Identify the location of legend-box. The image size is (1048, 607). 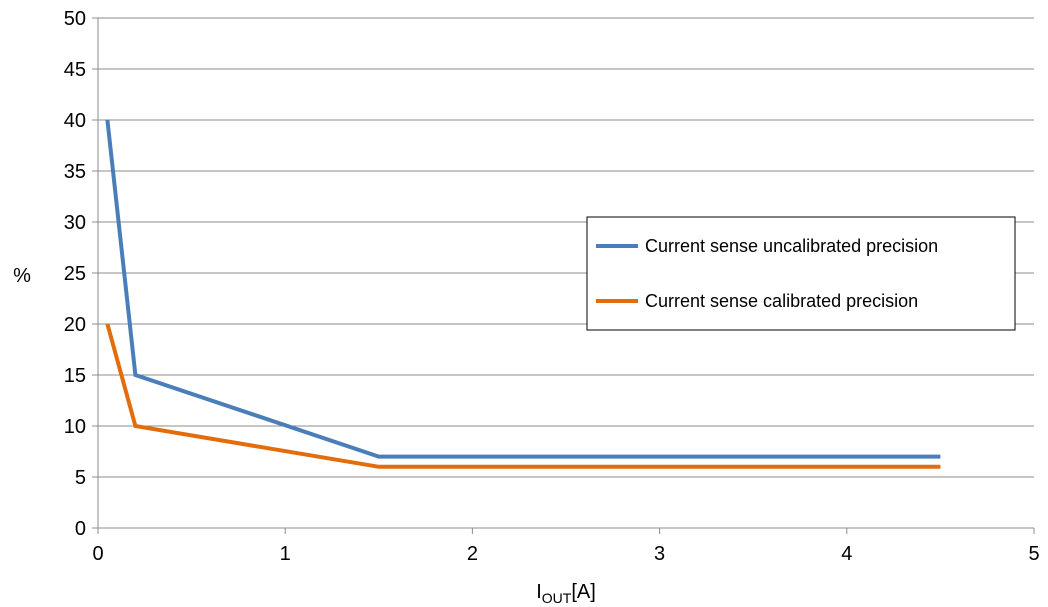
(801, 273).